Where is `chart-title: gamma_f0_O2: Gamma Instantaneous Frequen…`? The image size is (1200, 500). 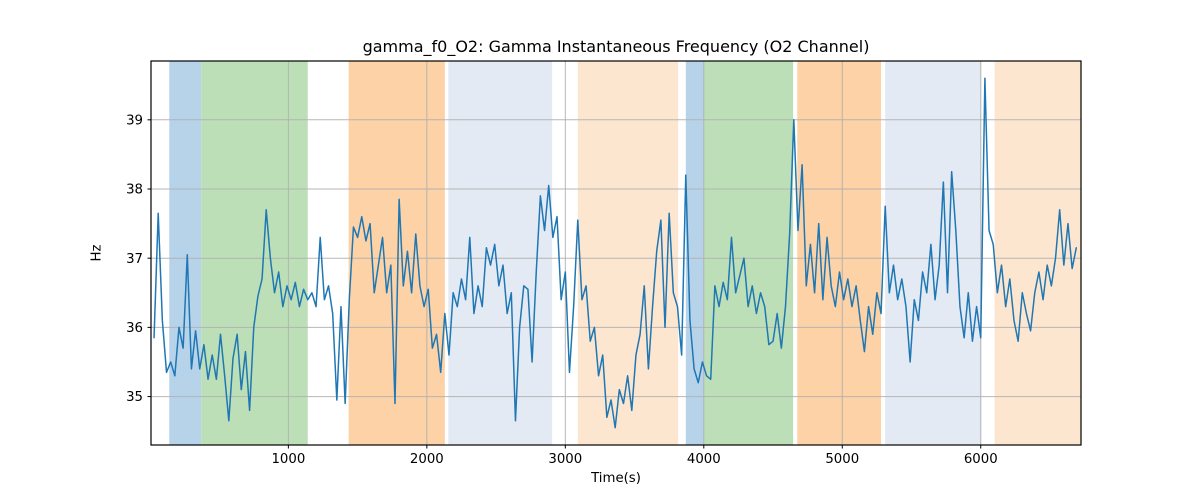
chart-title: gamma_f0_O2: Gamma Instantaneous Frequen… is located at coordinates (616, 46).